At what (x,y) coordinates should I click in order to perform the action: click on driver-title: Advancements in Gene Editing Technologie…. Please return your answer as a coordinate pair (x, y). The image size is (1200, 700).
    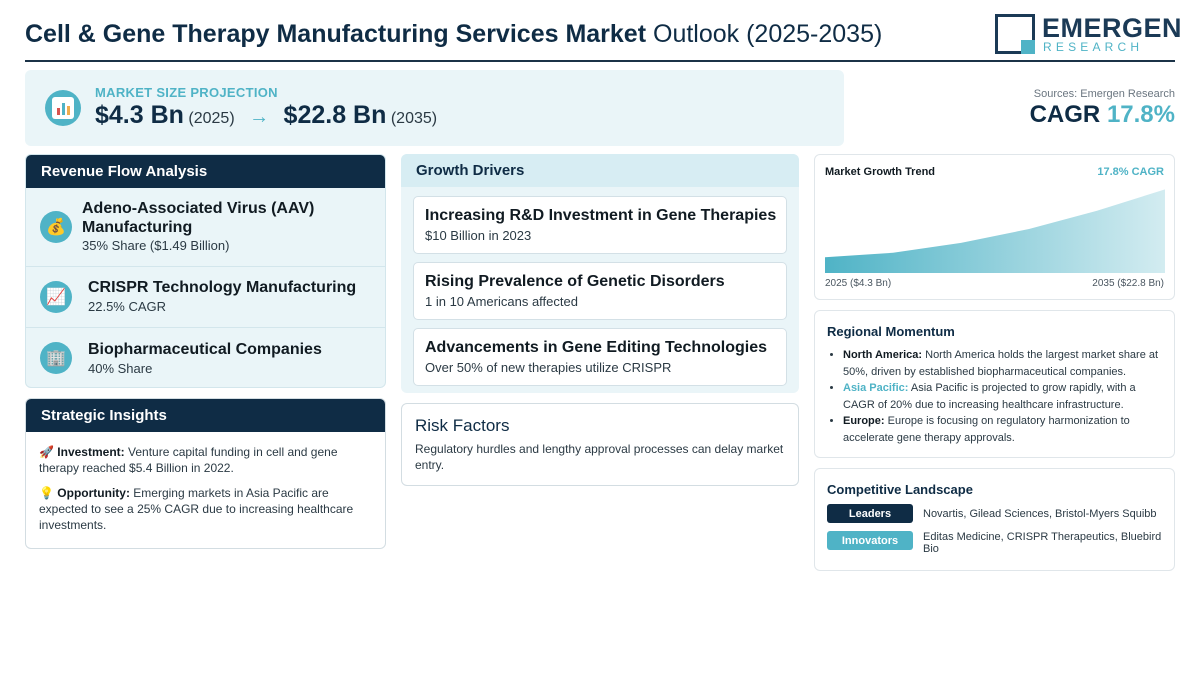
    Looking at the image, I should click on (596, 347).